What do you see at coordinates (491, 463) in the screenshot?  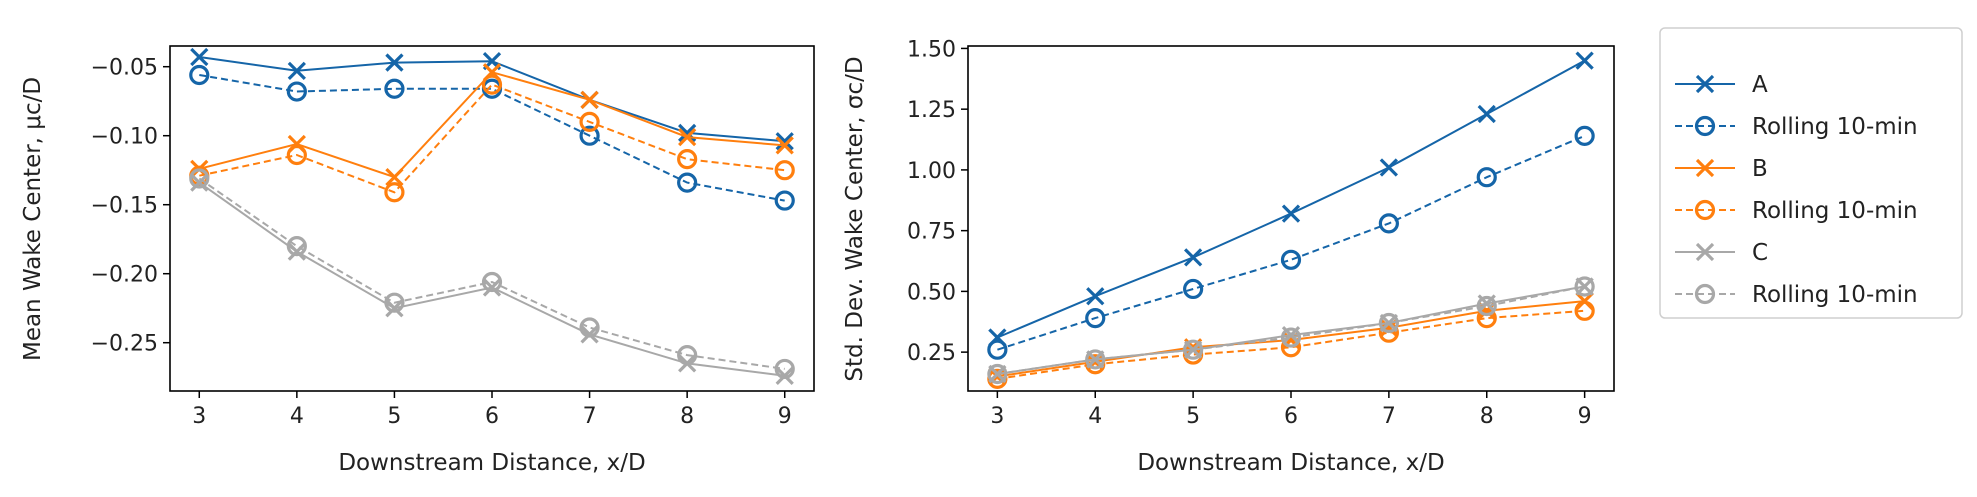 I see `x-axis-label: Downstream Distance, x/D` at bounding box center [491, 463].